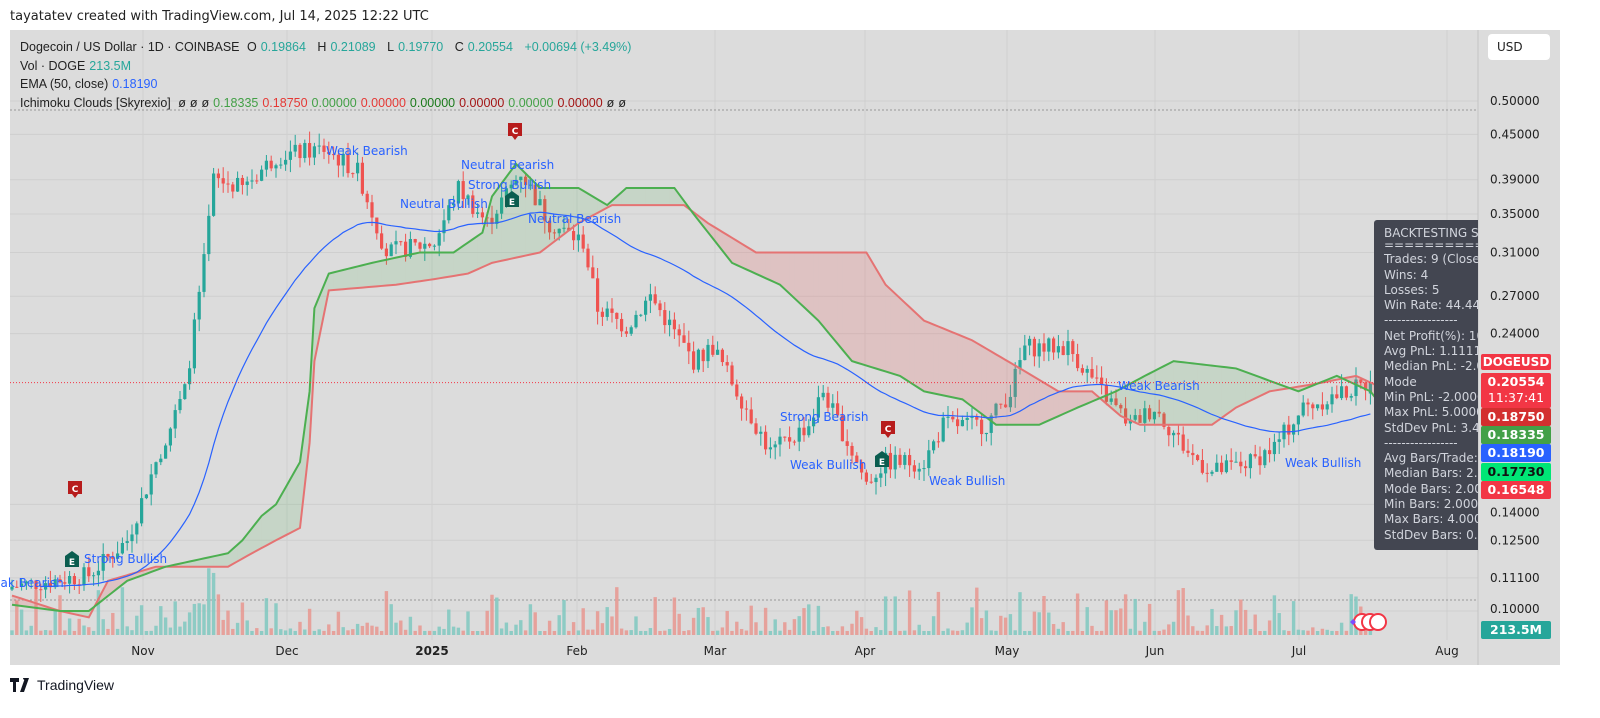  I want to click on time-axis-label: Jul, so click(1298, 651).